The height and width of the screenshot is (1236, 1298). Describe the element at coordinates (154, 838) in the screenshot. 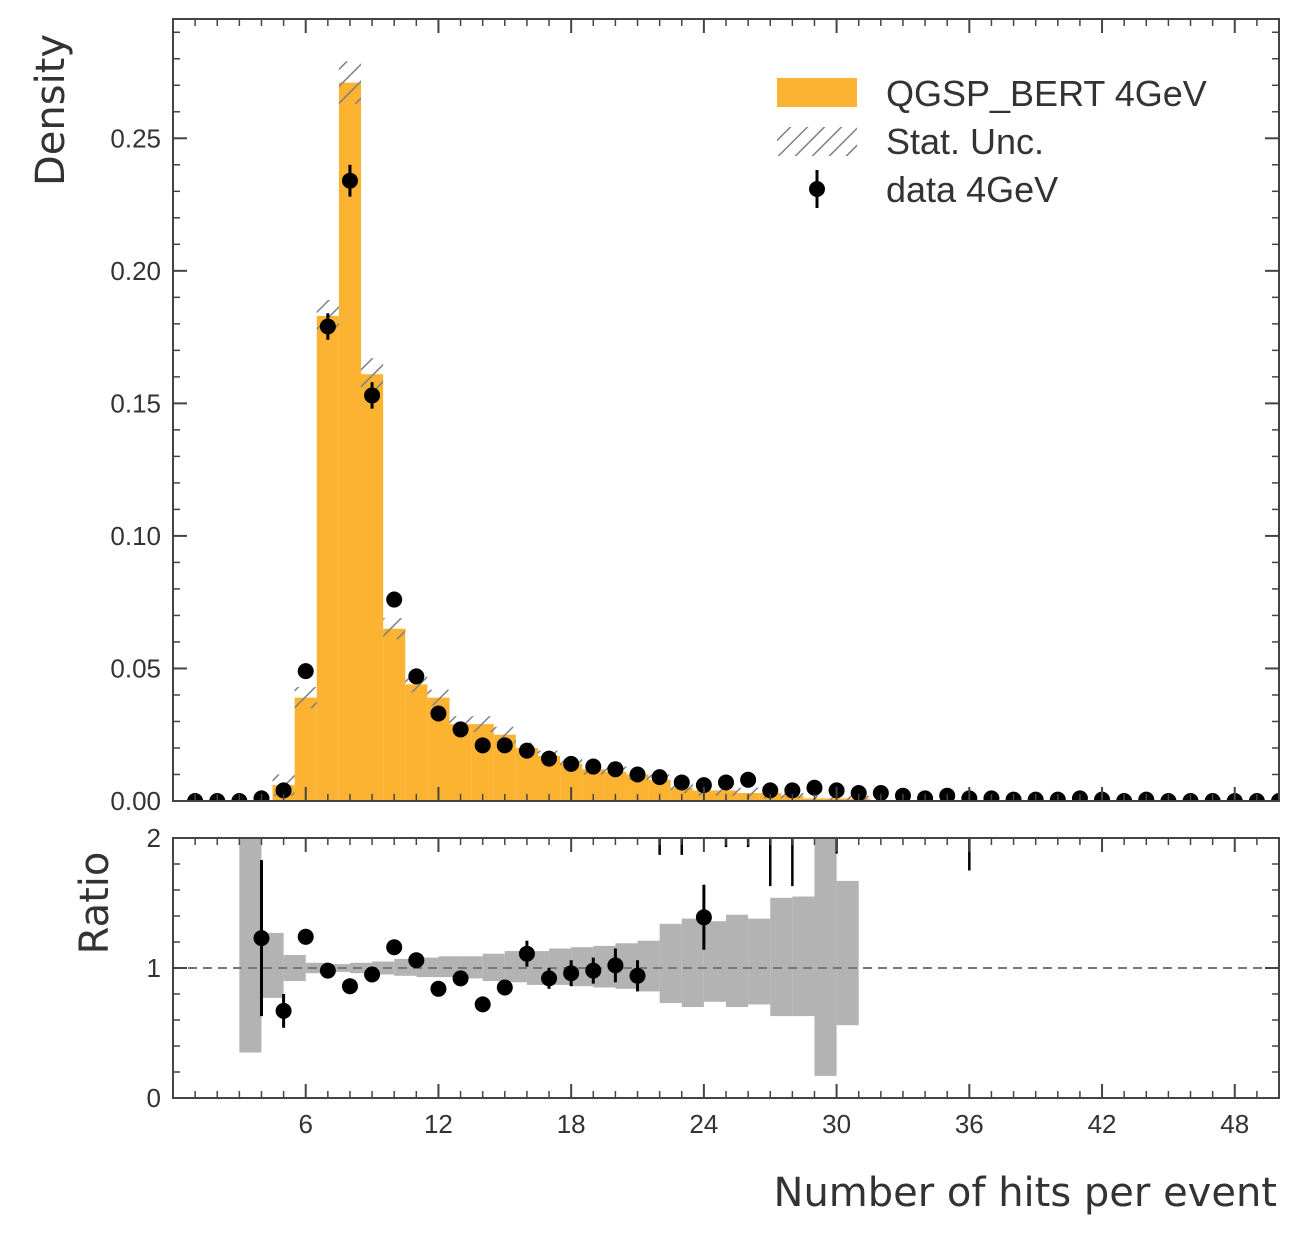

I see `ratio-y-tick-label: 2` at that location.